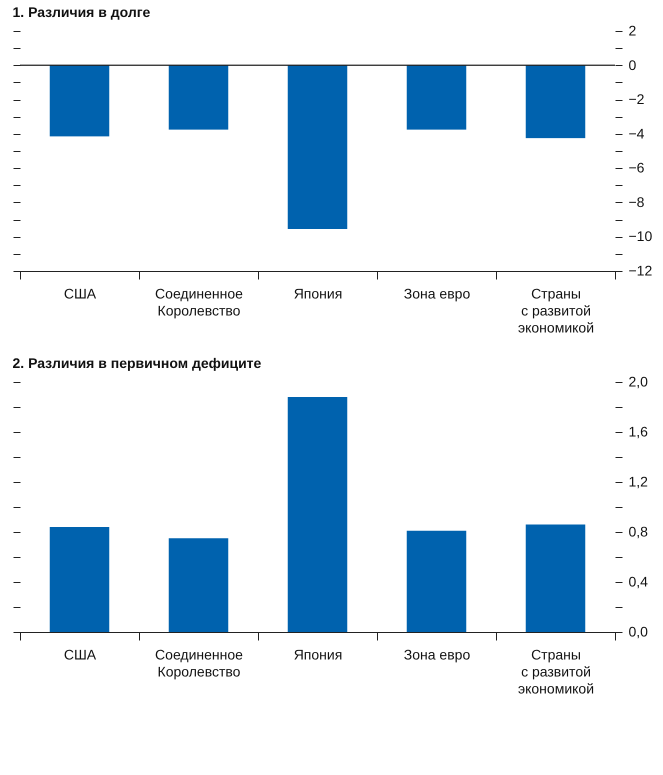 This screenshot has height=775, width=663. I want to click on y-tick-label: 0, so click(632, 64).